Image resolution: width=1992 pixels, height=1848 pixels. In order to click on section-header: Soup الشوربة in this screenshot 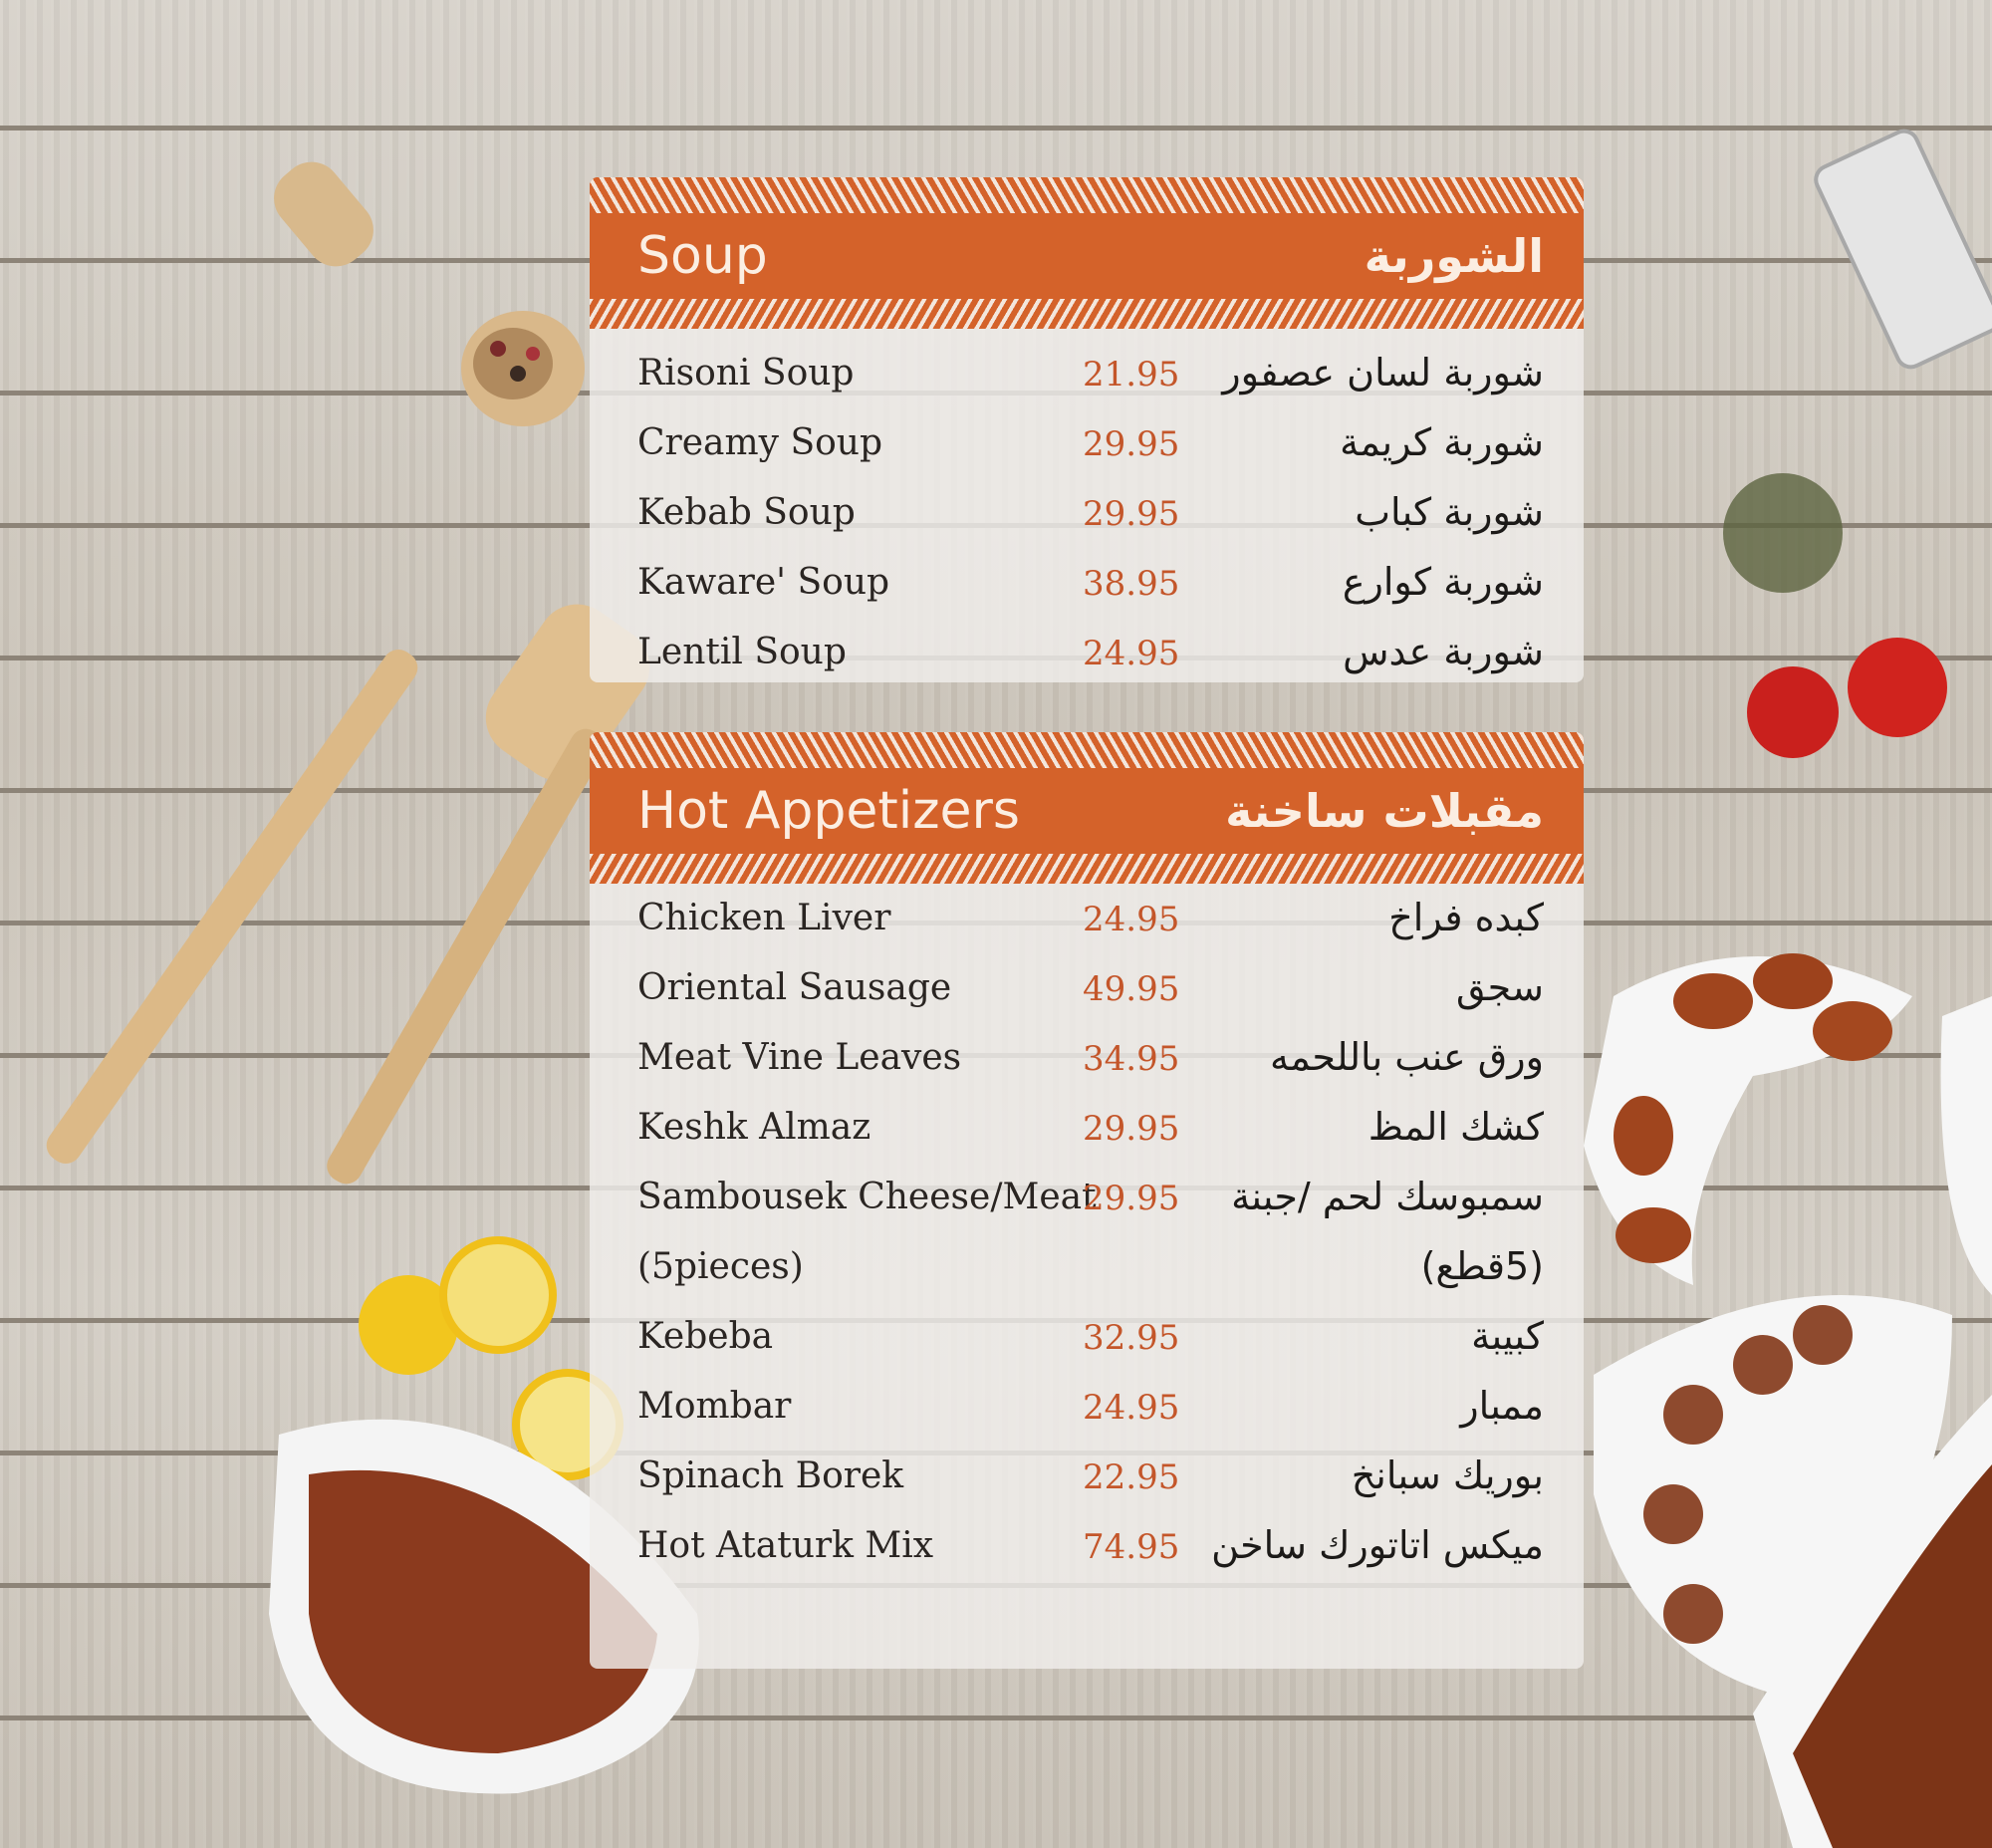, I will do `click(1087, 256)`.